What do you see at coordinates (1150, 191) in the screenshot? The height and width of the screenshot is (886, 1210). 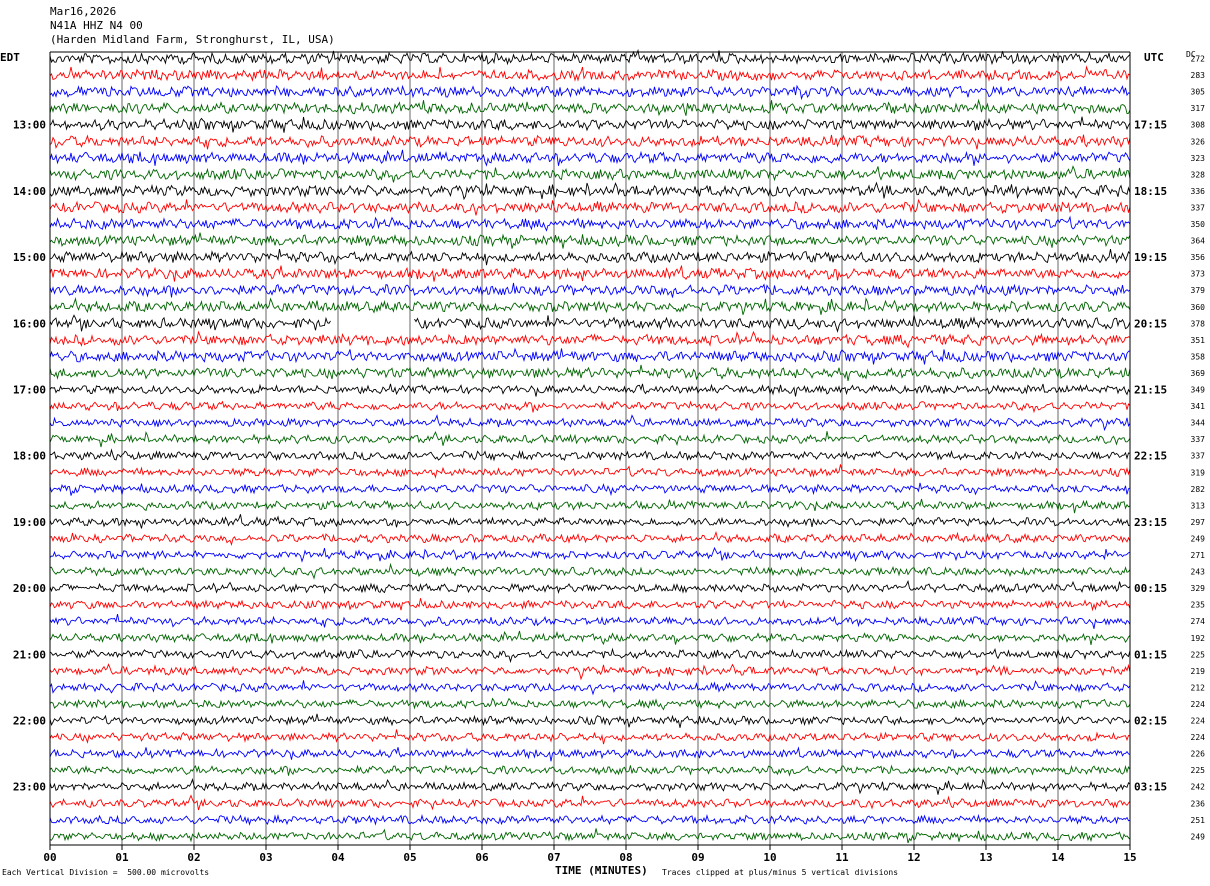 I see `right-time-label: 18:15` at bounding box center [1150, 191].